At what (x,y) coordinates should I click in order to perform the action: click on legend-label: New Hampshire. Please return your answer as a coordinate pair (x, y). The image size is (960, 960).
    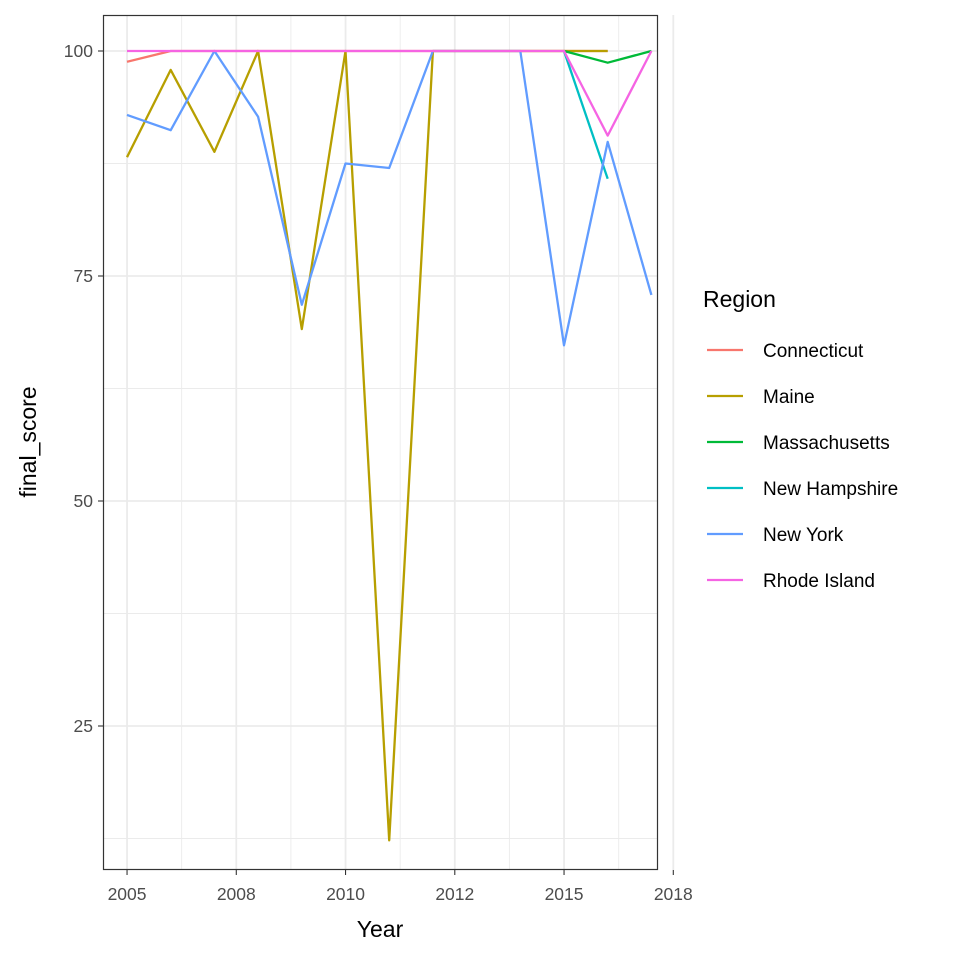
    Looking at the image, I should click on (830, 489).